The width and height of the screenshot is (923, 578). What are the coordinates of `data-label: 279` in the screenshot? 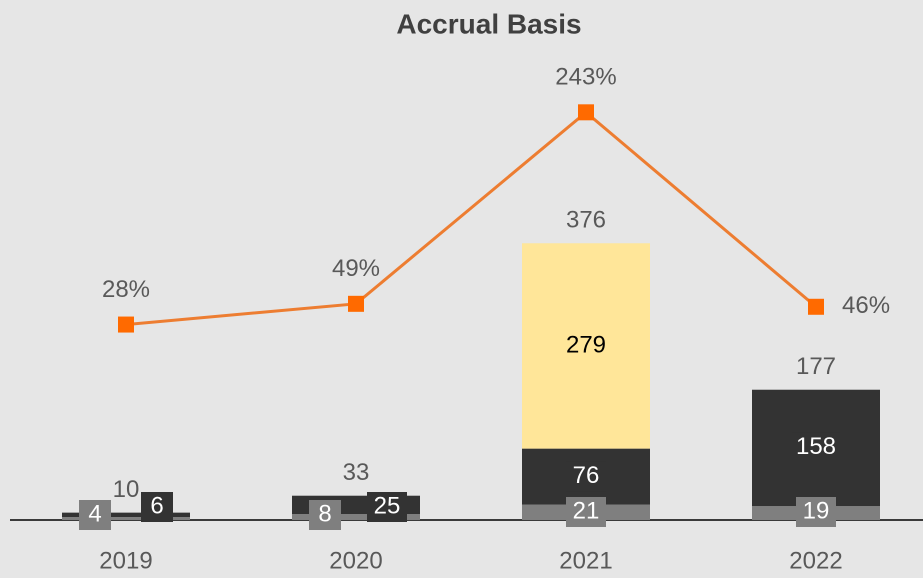 It's located at (586, 344).